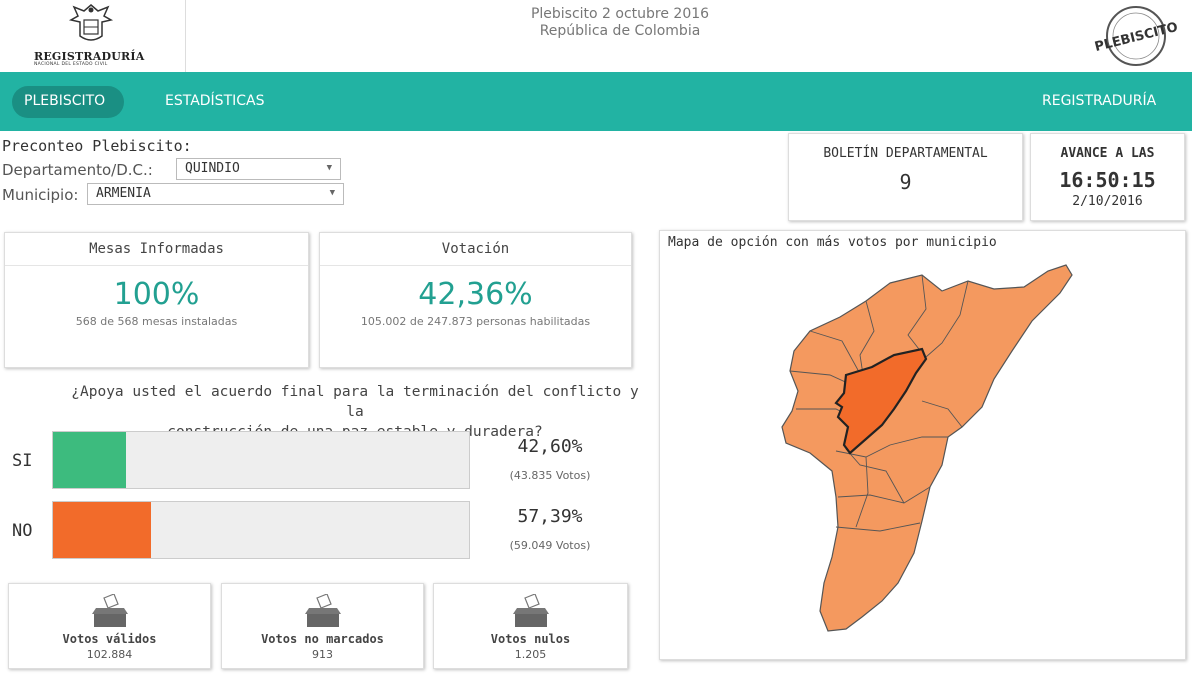 The width and height of the screenshot is (1200, 697). I want to click on department-value: QUINDIO, so click(212, 168).